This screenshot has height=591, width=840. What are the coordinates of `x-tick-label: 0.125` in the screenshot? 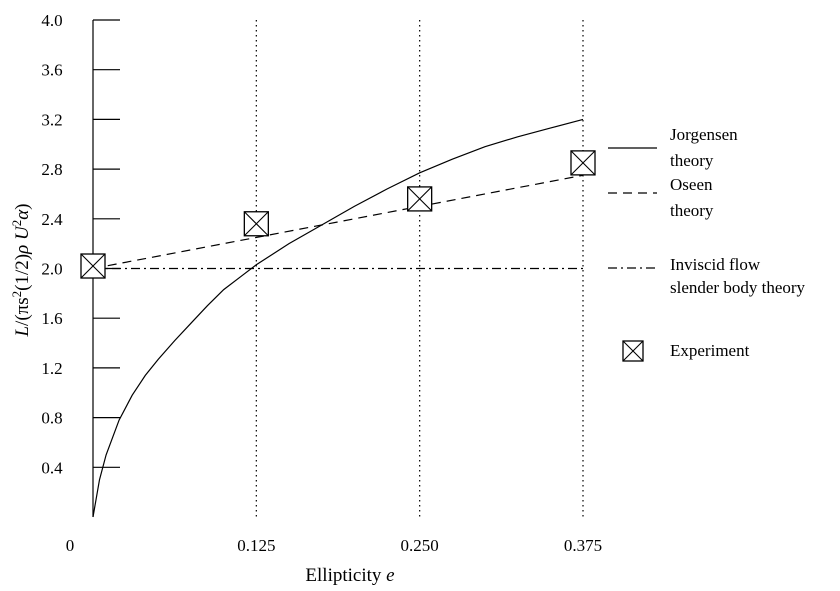 It's located at (256, 545).